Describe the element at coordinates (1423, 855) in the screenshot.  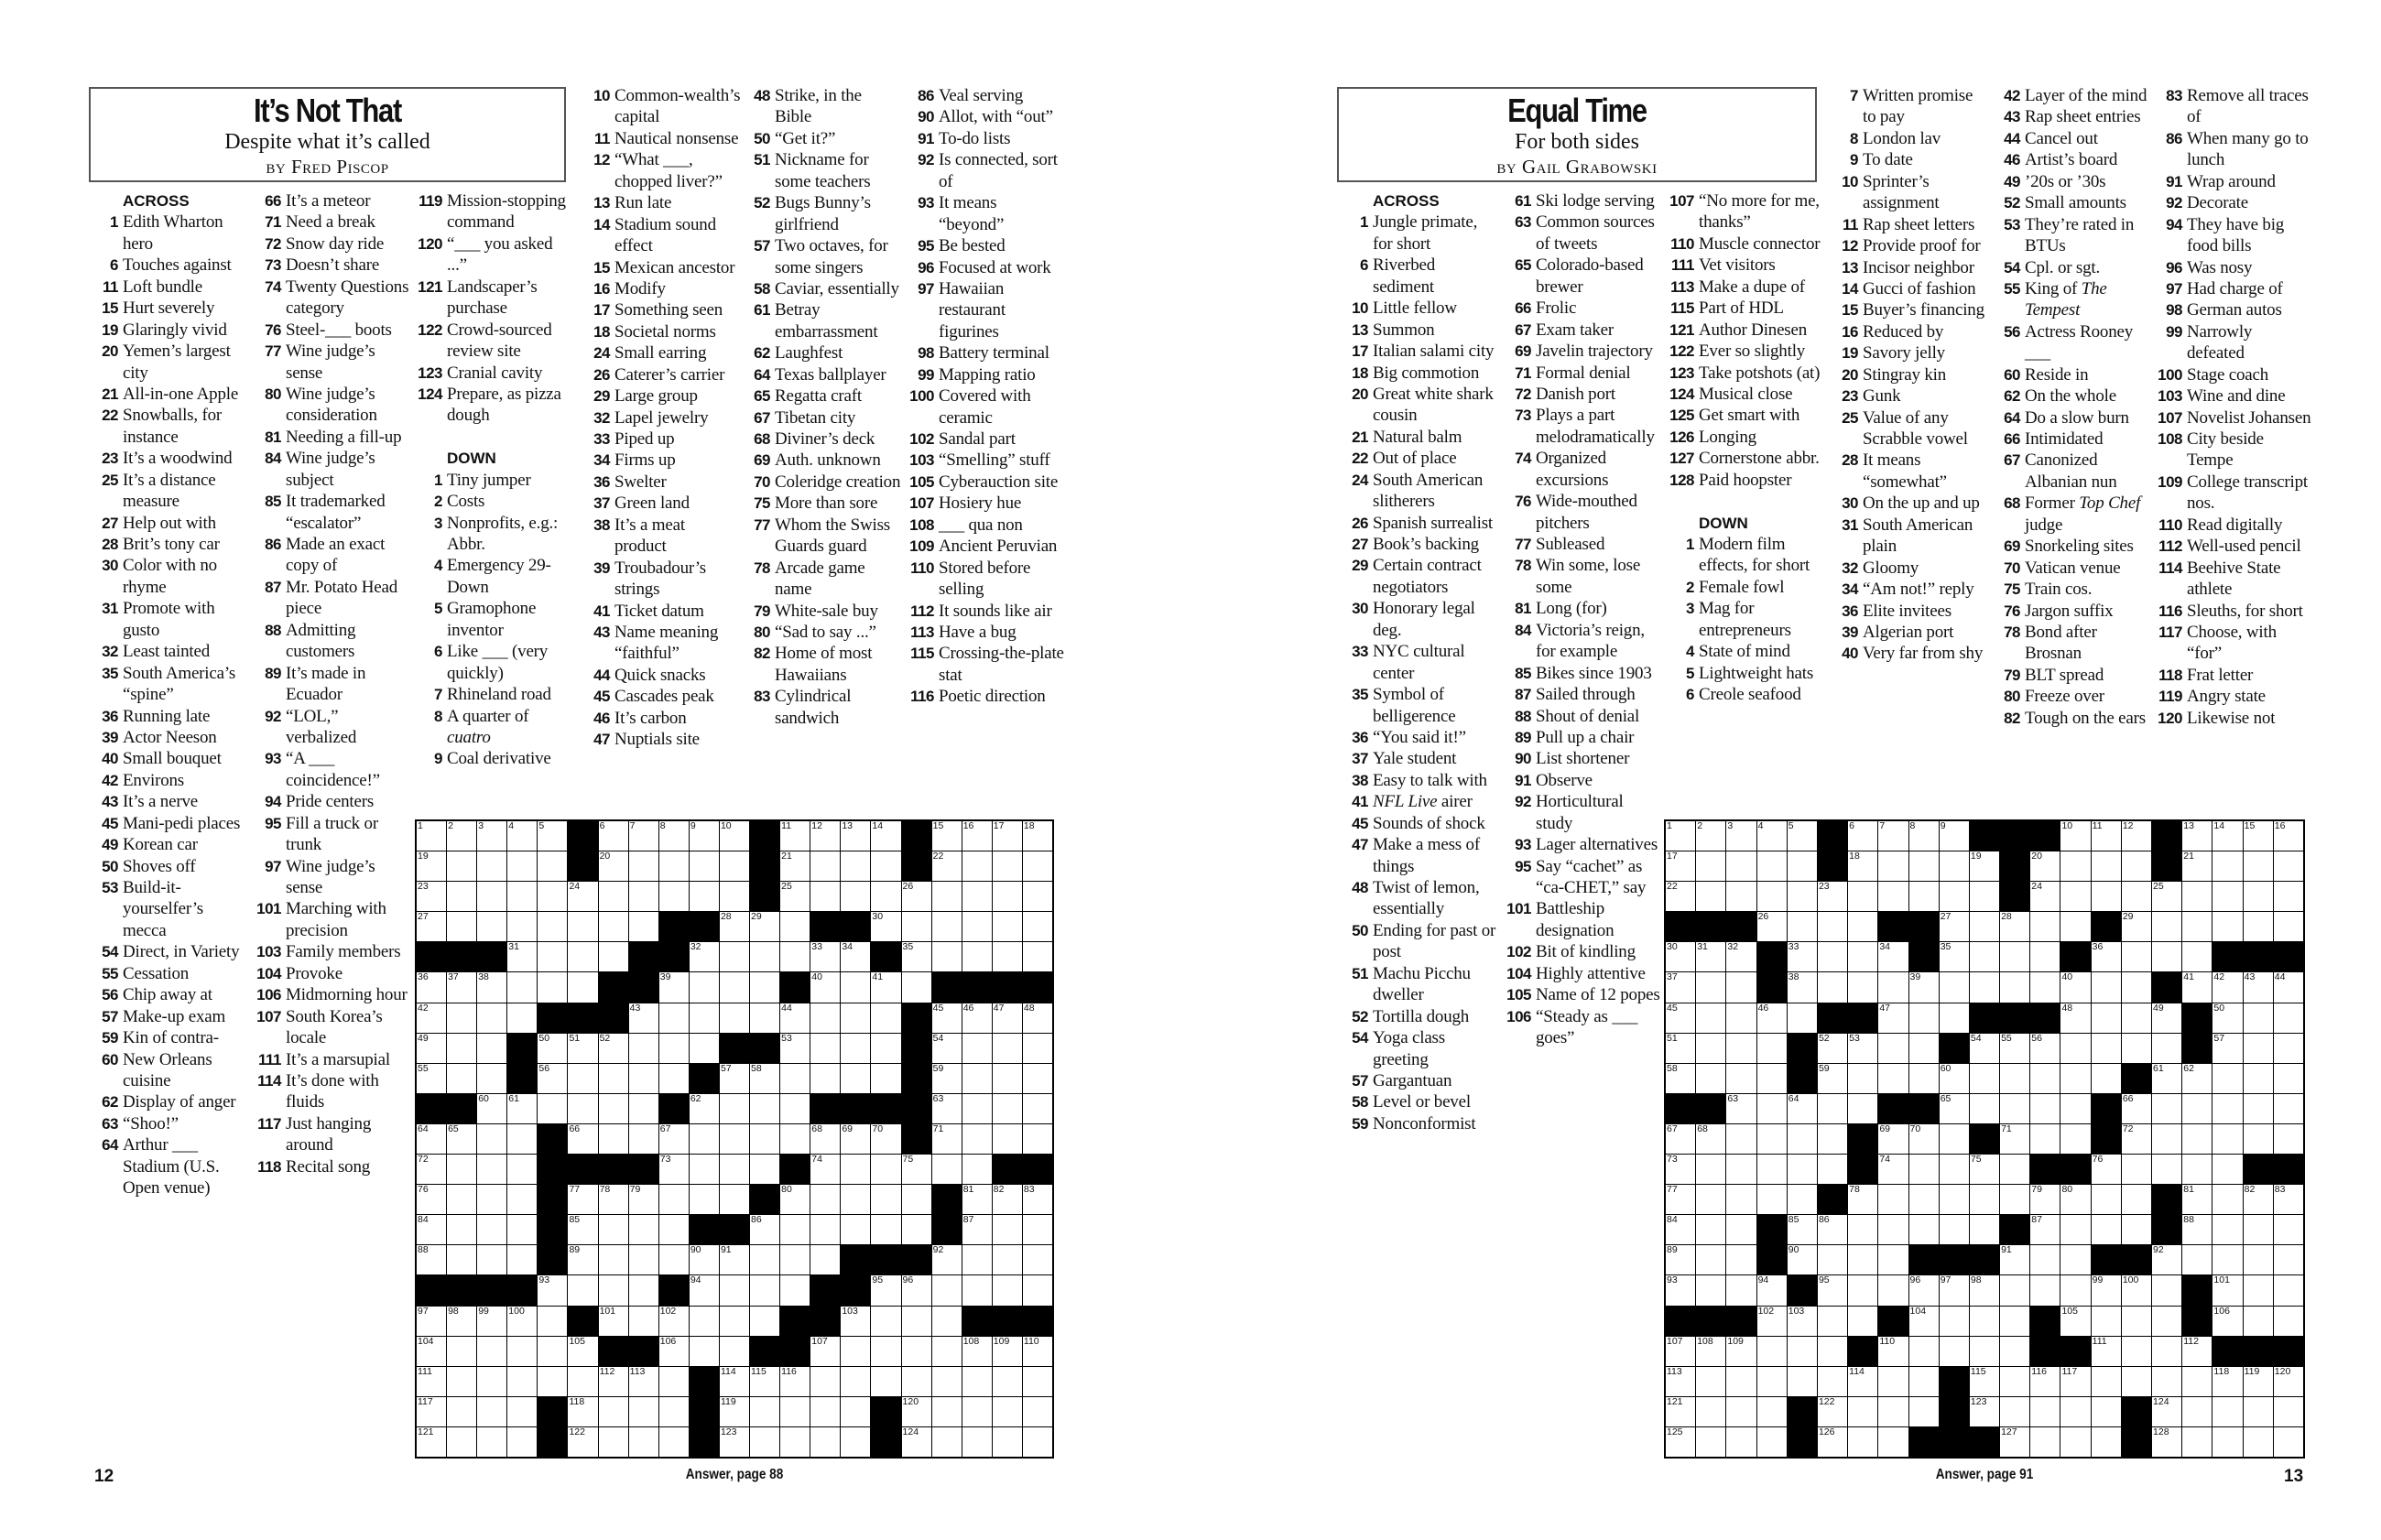
I see `clue-item: 47 Make a mess of things` at that location.